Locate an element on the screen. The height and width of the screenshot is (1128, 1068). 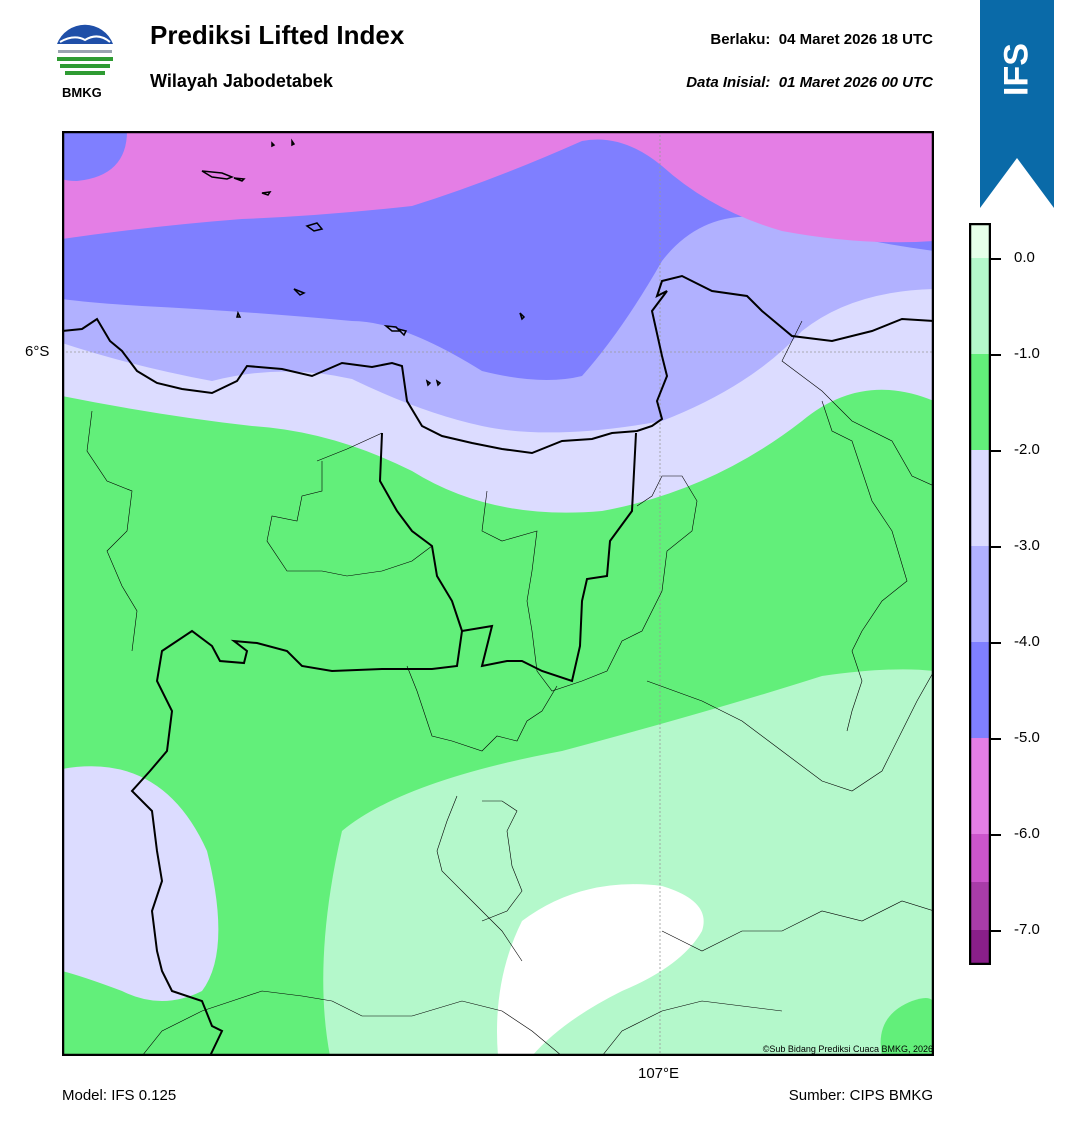
valid-label: Berlaku: is located at coordinates (740, 39).